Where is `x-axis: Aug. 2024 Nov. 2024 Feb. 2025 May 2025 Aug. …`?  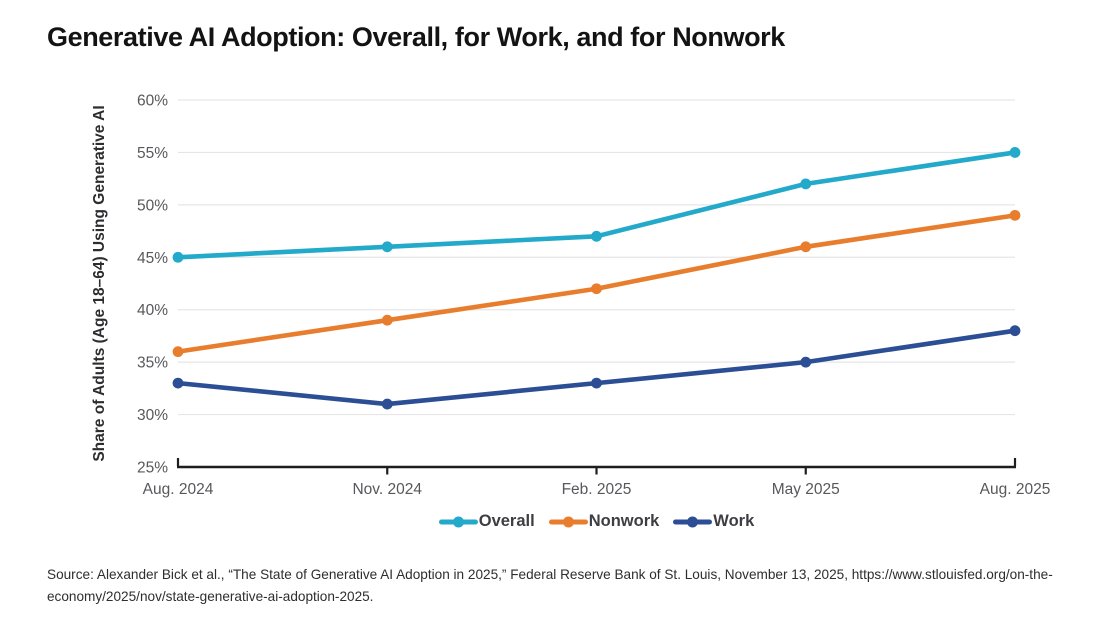 x-axis: Aug. 2024 Nov. 2024 Feb. 2025 May 2025 Aug. … is located at coordinates (597, 478).